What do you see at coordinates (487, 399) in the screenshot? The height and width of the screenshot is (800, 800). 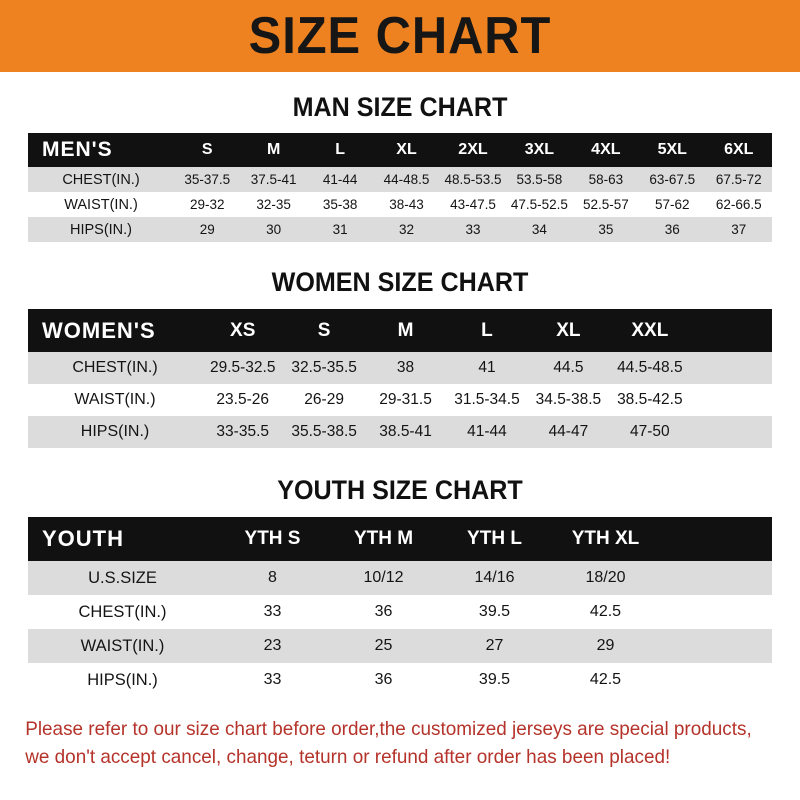 I see `table-cell: 31.5-34.5` at bounding box center [487, 399].